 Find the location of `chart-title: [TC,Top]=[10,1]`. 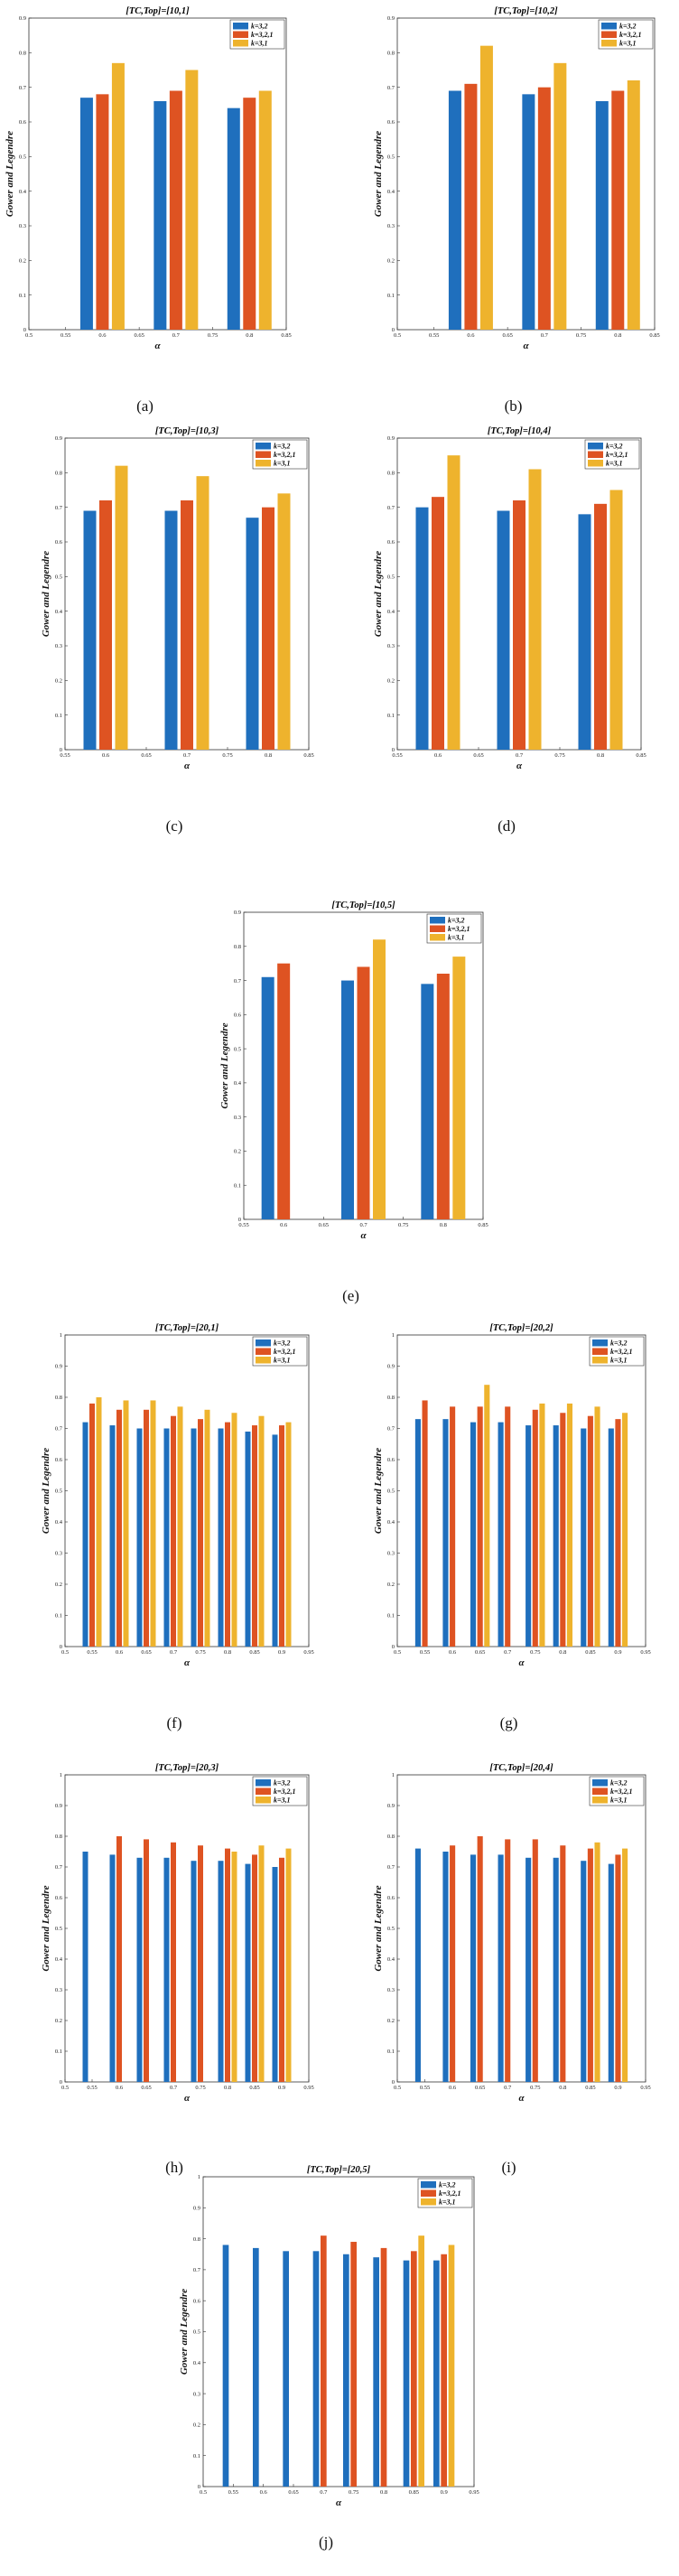

chart-title: [TC,Top]=[10,1] is located at coordinates (158, 11).